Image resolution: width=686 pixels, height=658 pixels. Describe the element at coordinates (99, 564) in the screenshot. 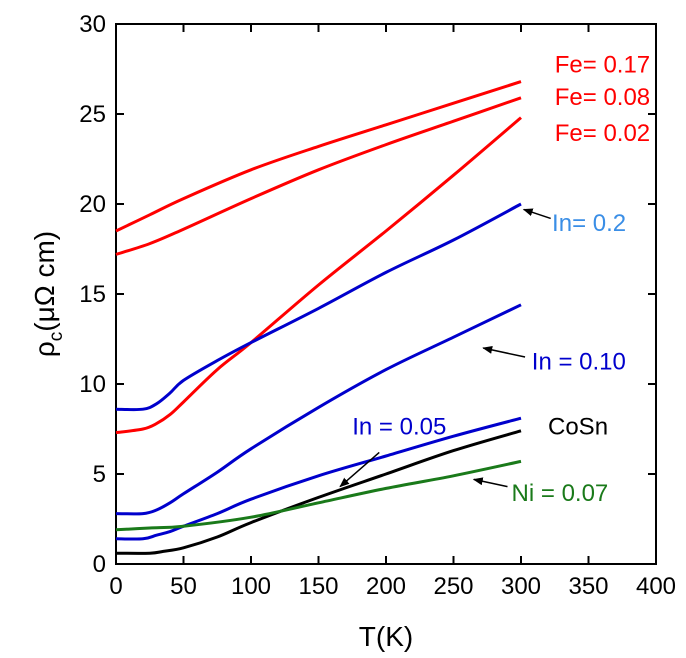

I see `y-tick-label: 0` at that location.